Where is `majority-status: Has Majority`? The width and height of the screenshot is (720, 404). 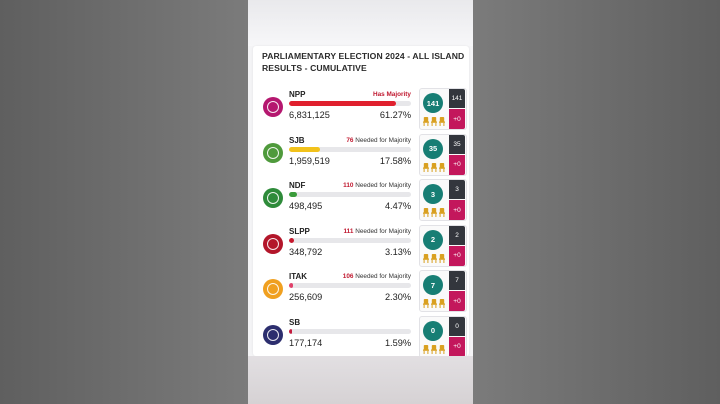 majority-status: Has Majority is located at coordinates (392, 94).